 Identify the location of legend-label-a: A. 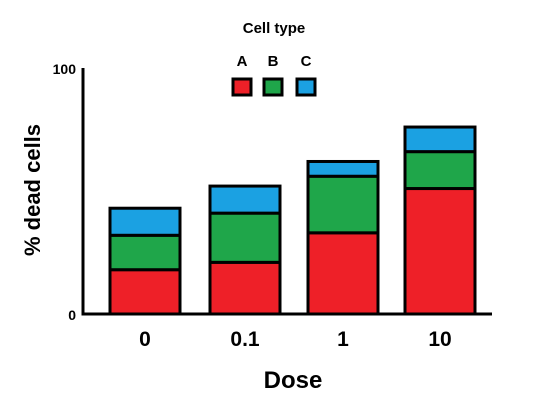
(242, 61).